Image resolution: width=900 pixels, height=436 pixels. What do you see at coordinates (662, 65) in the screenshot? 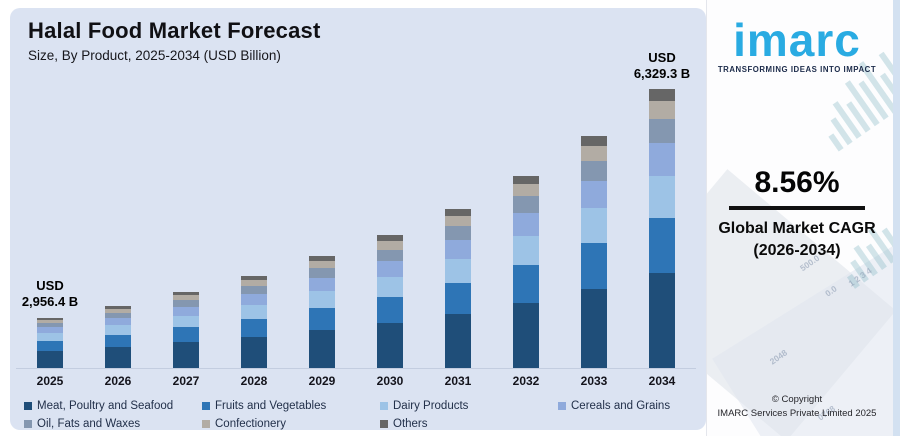
I see `bar-value-label: USD 6,329.3 B` at bounding box center [662, 65].